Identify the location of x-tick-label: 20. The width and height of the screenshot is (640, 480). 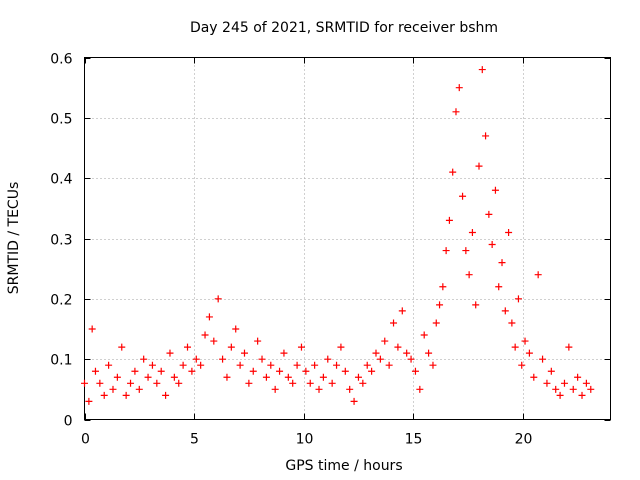
(524, 440).